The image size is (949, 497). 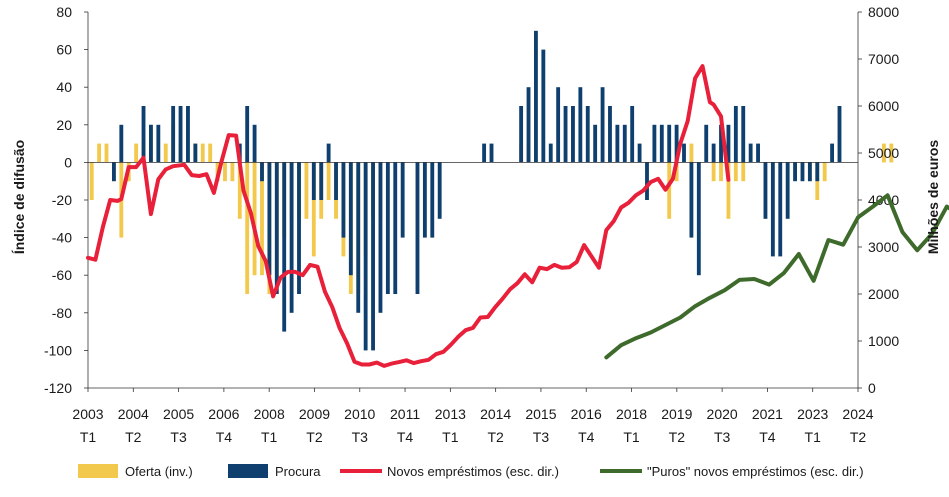 What do you see at coordinates (540, 414) in the screenshot?
I see `x-year-label: 2015` at bounding box center [540, 414].